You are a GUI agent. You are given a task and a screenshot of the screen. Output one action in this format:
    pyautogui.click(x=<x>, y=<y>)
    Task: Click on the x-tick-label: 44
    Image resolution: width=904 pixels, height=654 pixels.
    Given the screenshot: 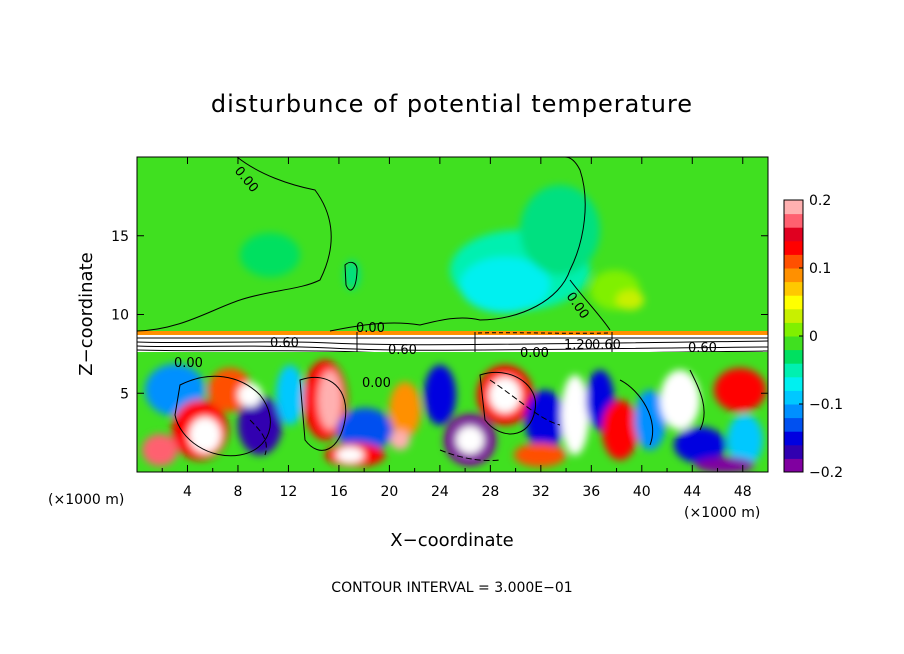 What is the action you would take?
    pyautogui.click(x=692, y=492)
    